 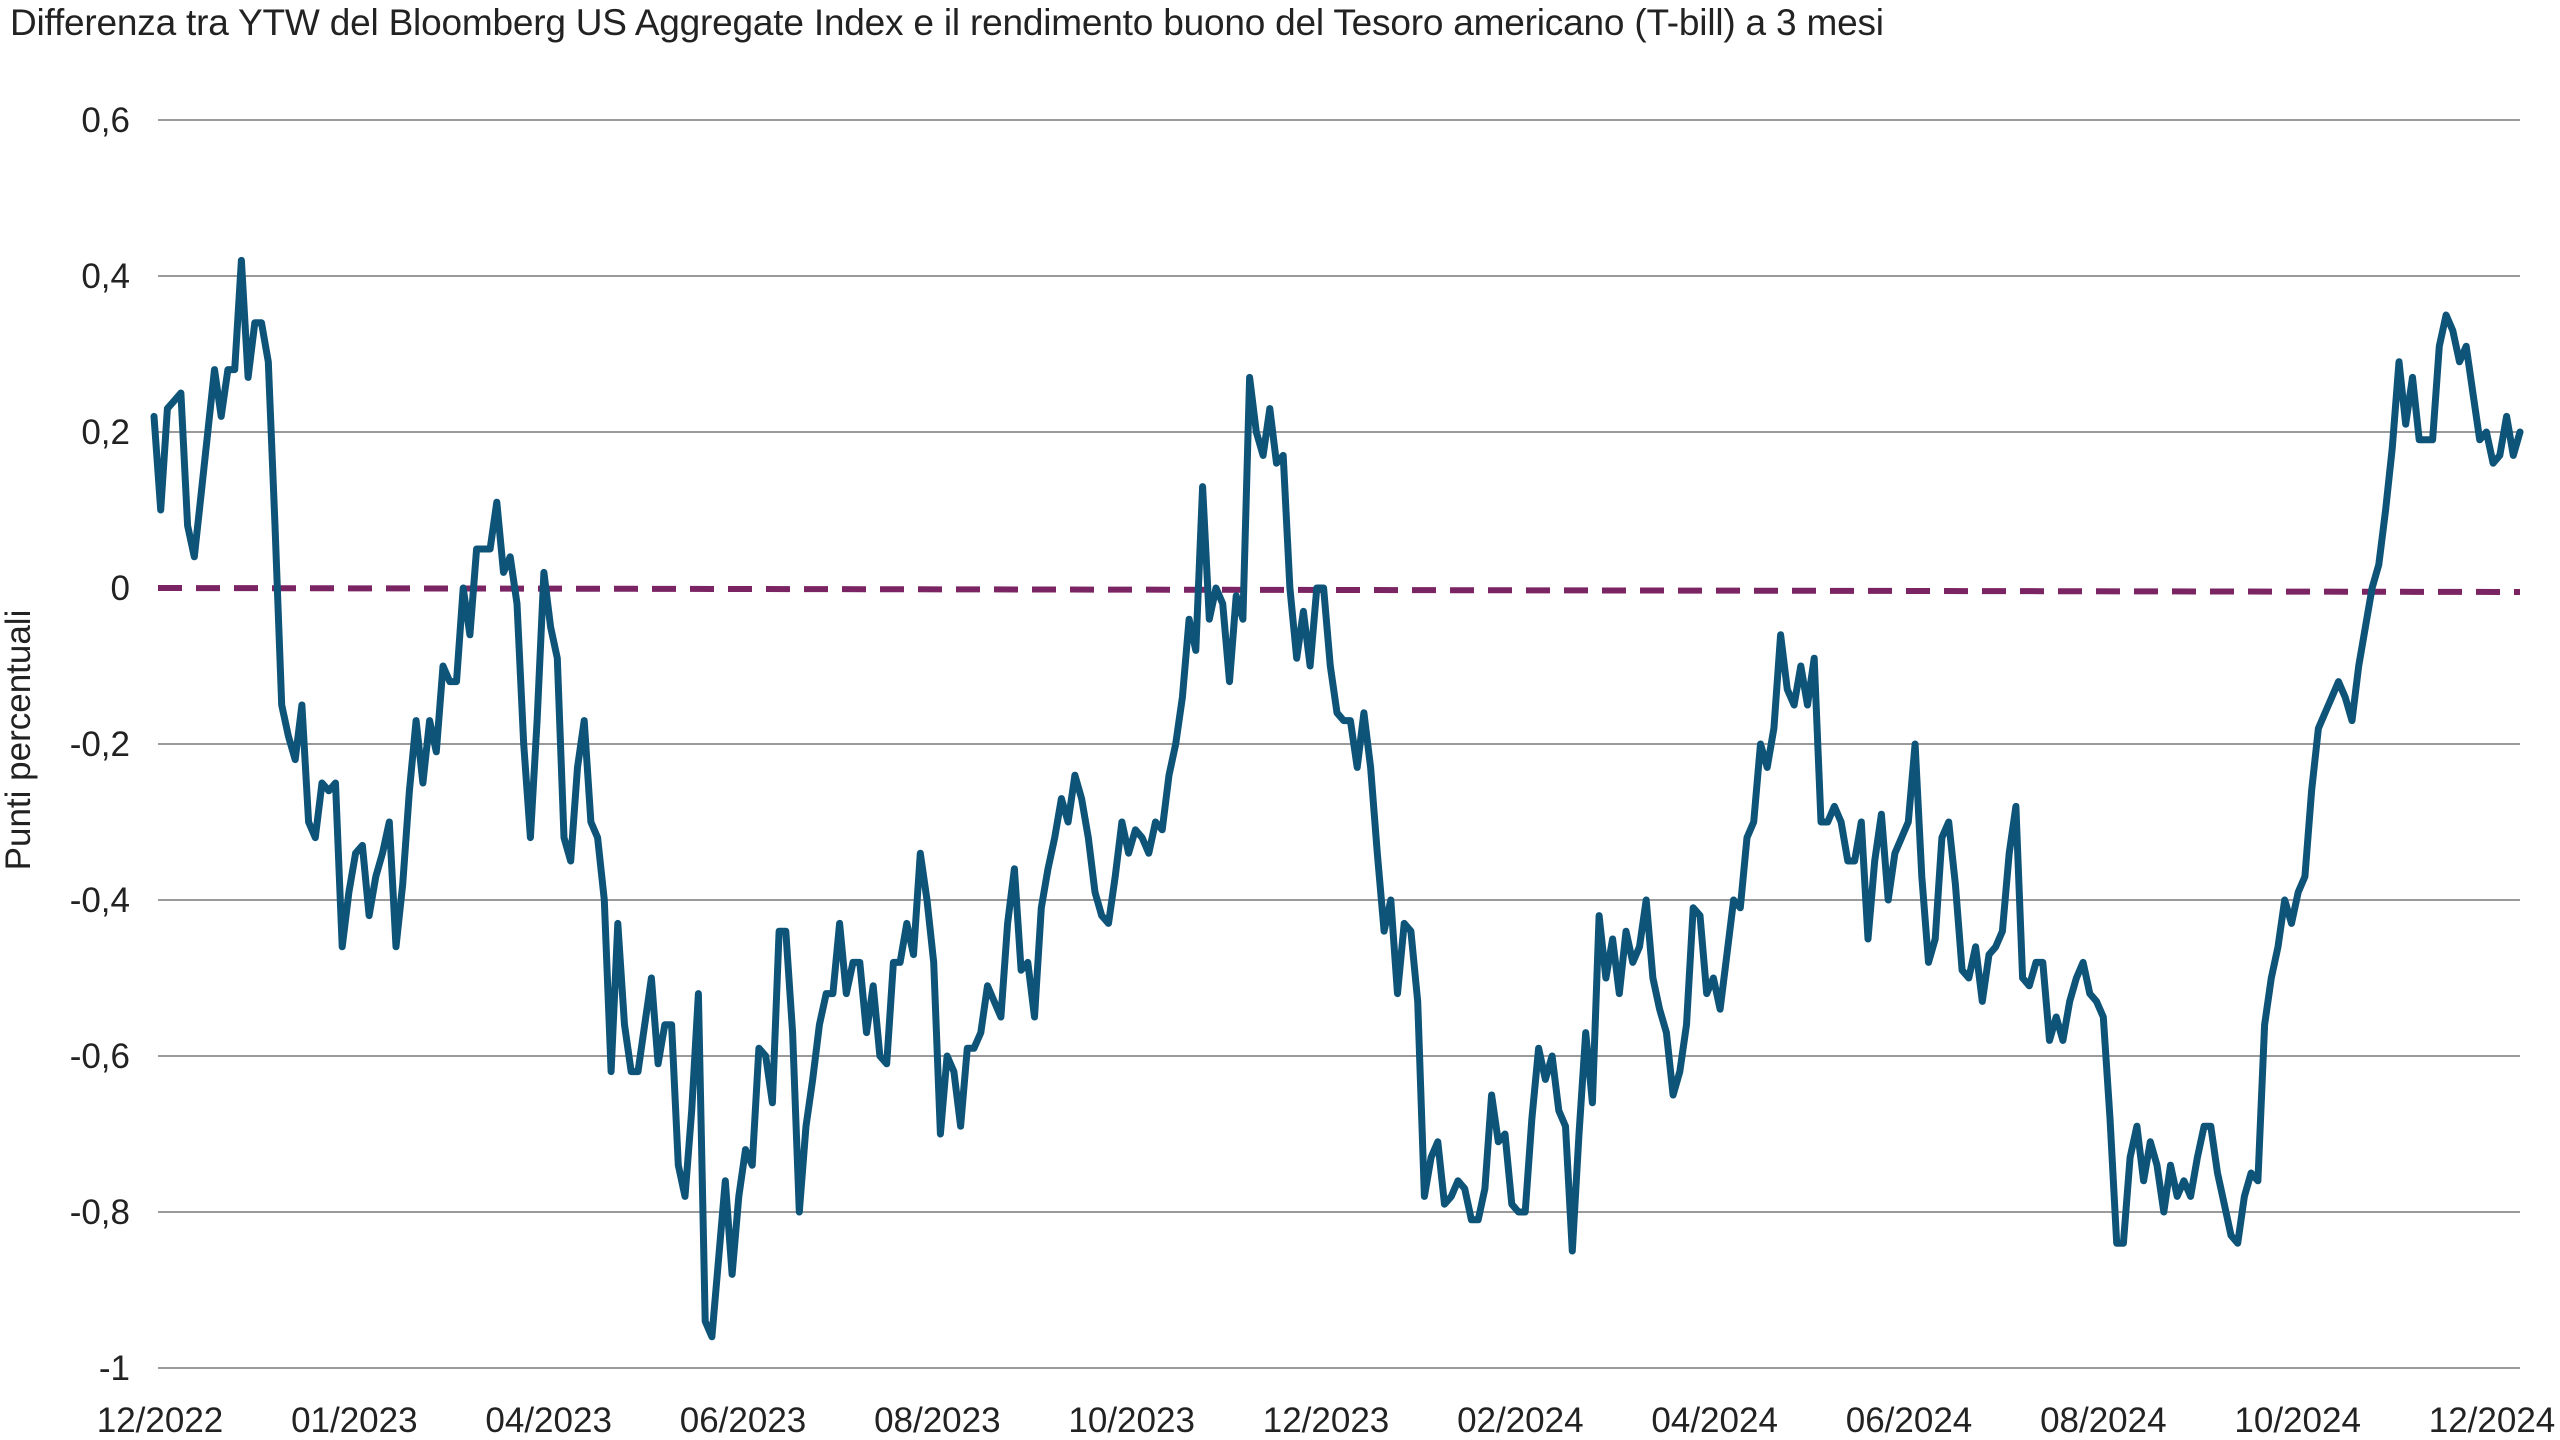 What do you see at coordinates (105, 120) in the screenshot?
I see `y-tick-label: 0,6` at bounding box center [105, 120].